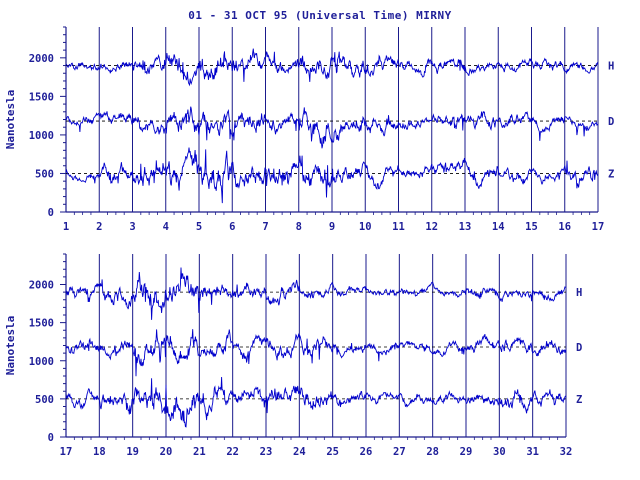 Image resolution: width=640 pixels, height=480 pixels. I want to click on x-tick-label: 24, so click(299, 452).